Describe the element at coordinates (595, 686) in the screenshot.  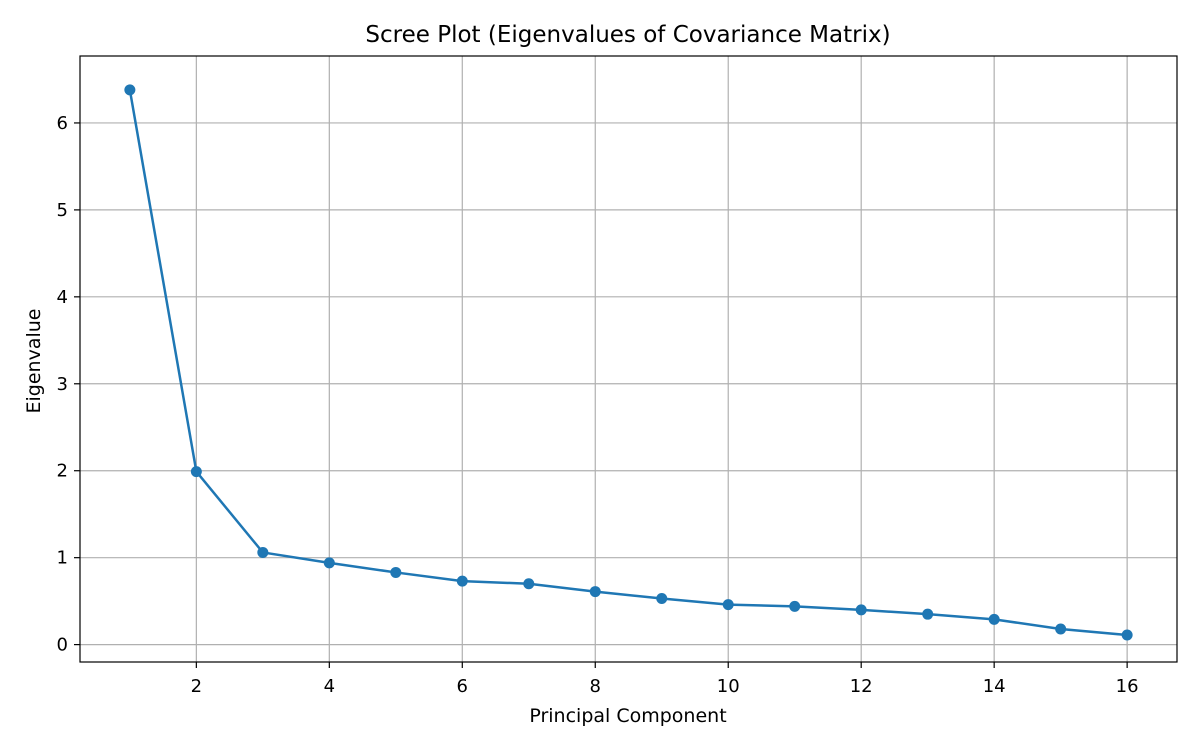
I see `x-tick-label: 8` at that location.